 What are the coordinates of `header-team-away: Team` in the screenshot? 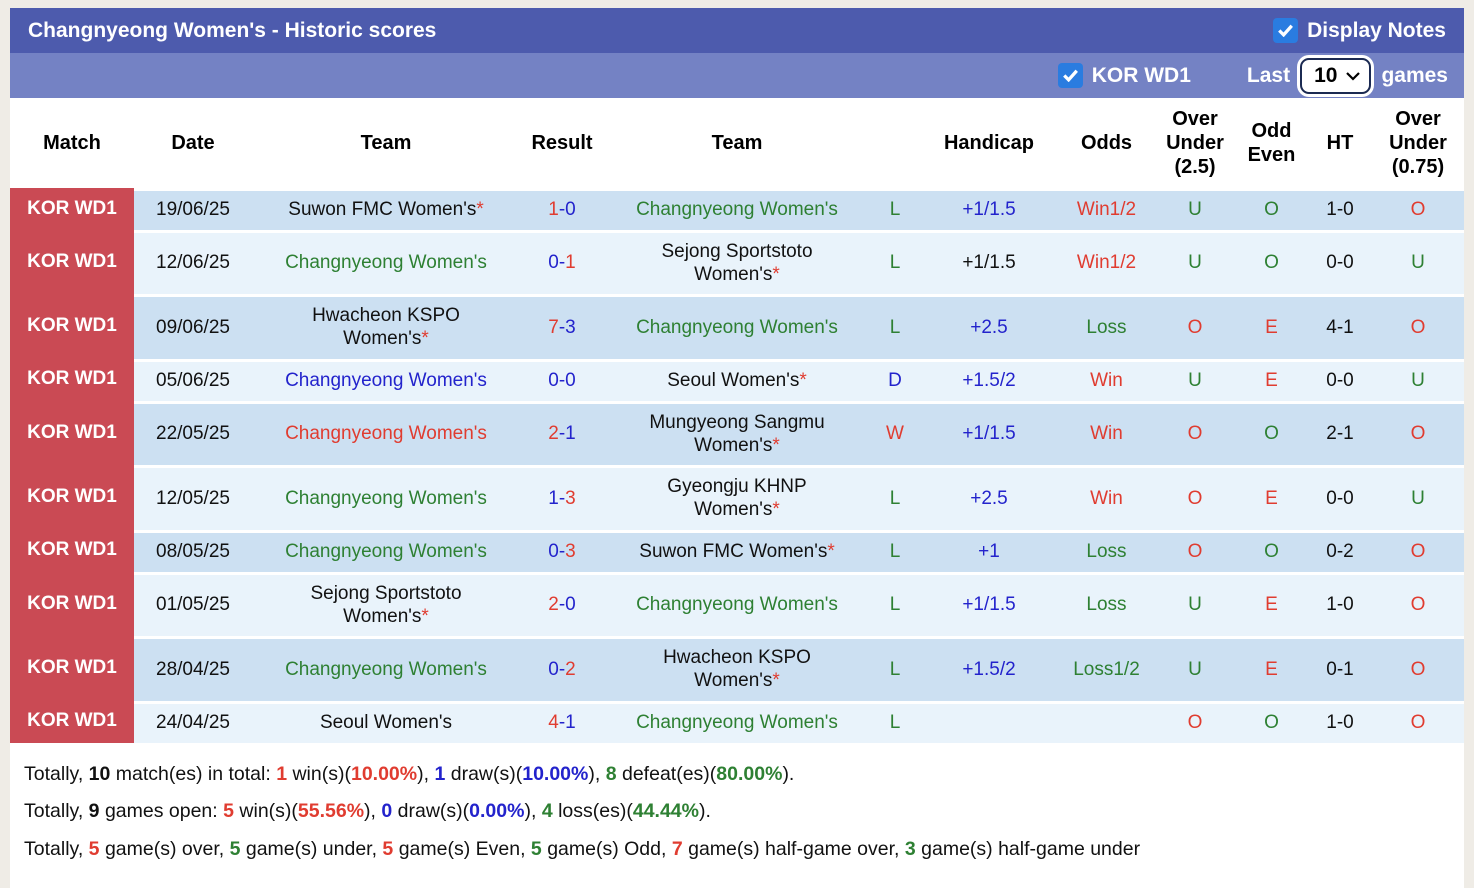 It's located at (737, 143).